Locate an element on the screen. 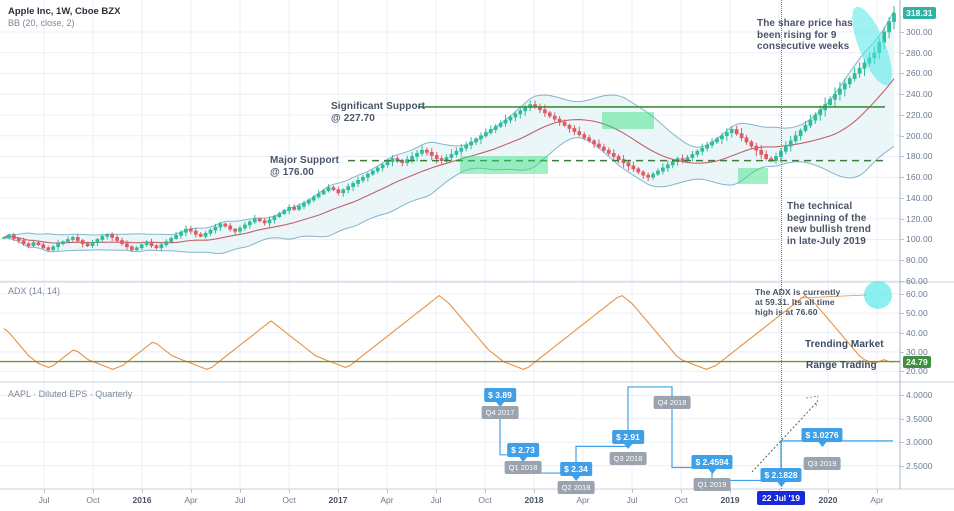  axis-tick: 40.00 is located at coordinates (917, 332).